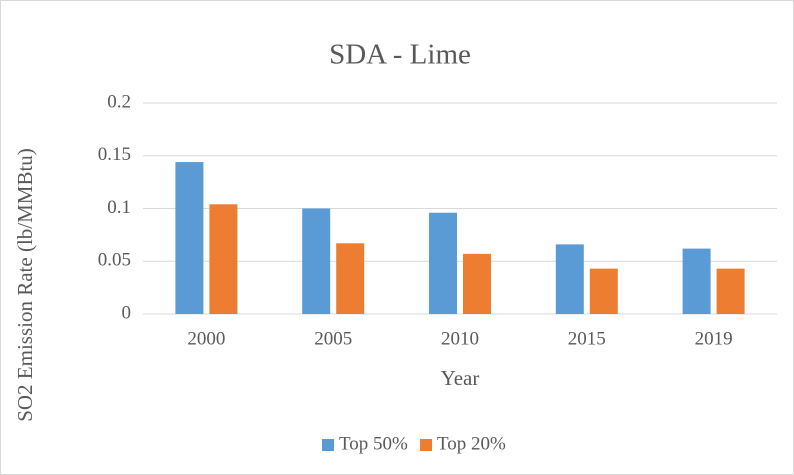 The image size is (794, 475). Describe the element at coordinates (333, 338) in the screenshot. I see `x-tick-label: 2005` at that location.